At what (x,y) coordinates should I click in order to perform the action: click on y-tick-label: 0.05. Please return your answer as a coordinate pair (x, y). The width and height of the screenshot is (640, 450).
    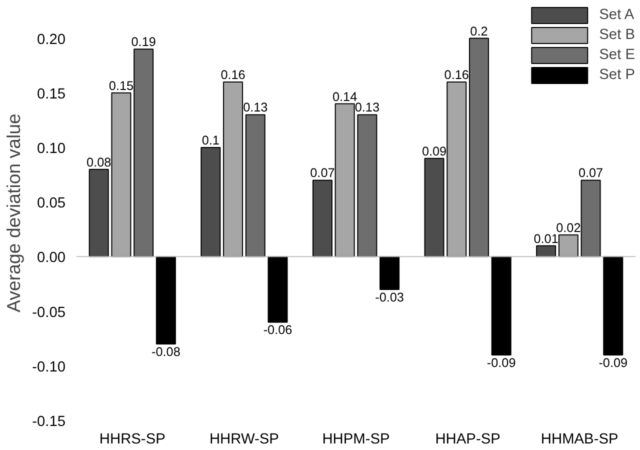
    Looking at the image, I should click on (51, 204).